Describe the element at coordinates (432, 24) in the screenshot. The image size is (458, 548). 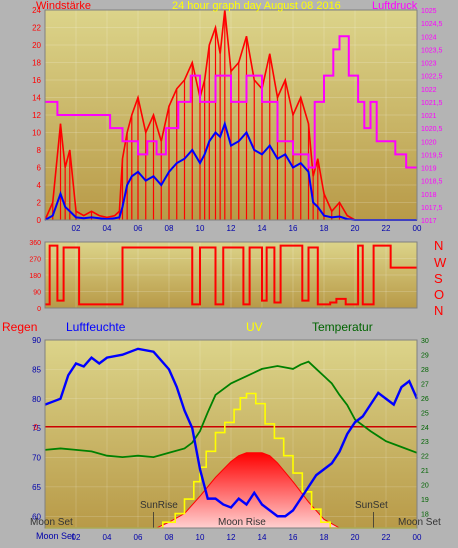
I see `pressure-y-tick-15: 1024,5` at that location.